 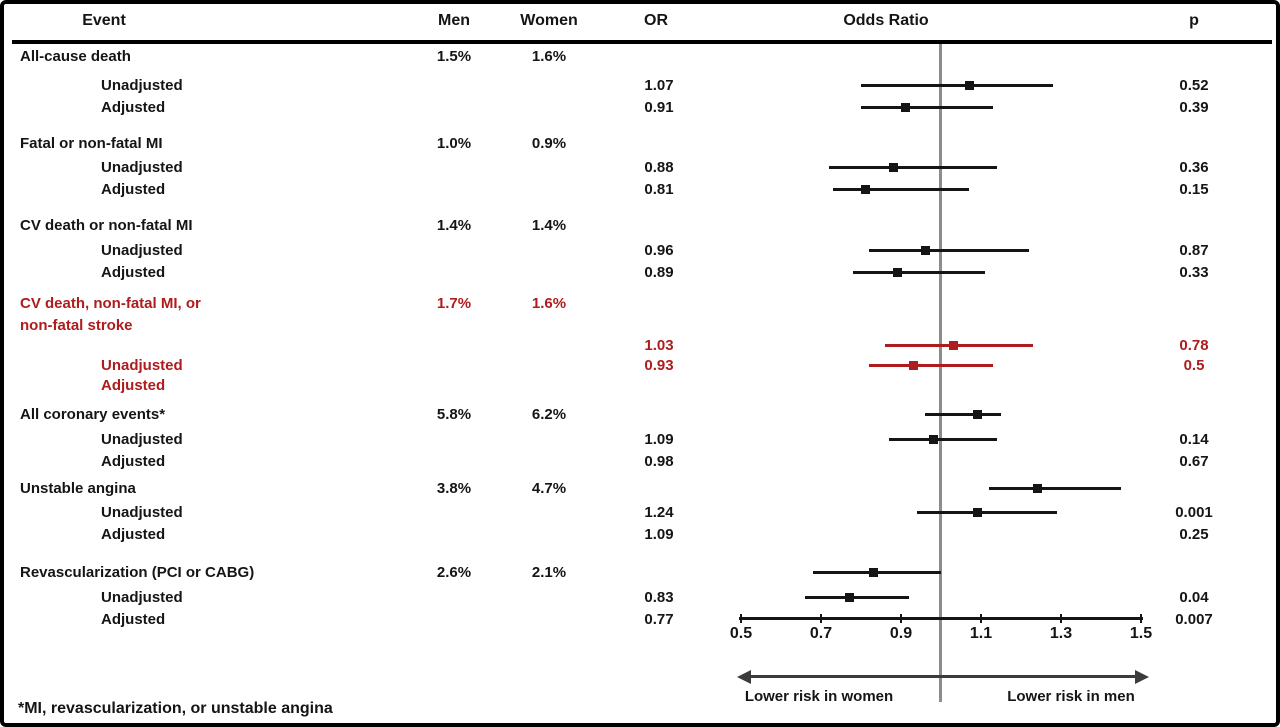 I want to click on col-header-odds-ratio: Odds Ratio, so click(x=886, y=20).